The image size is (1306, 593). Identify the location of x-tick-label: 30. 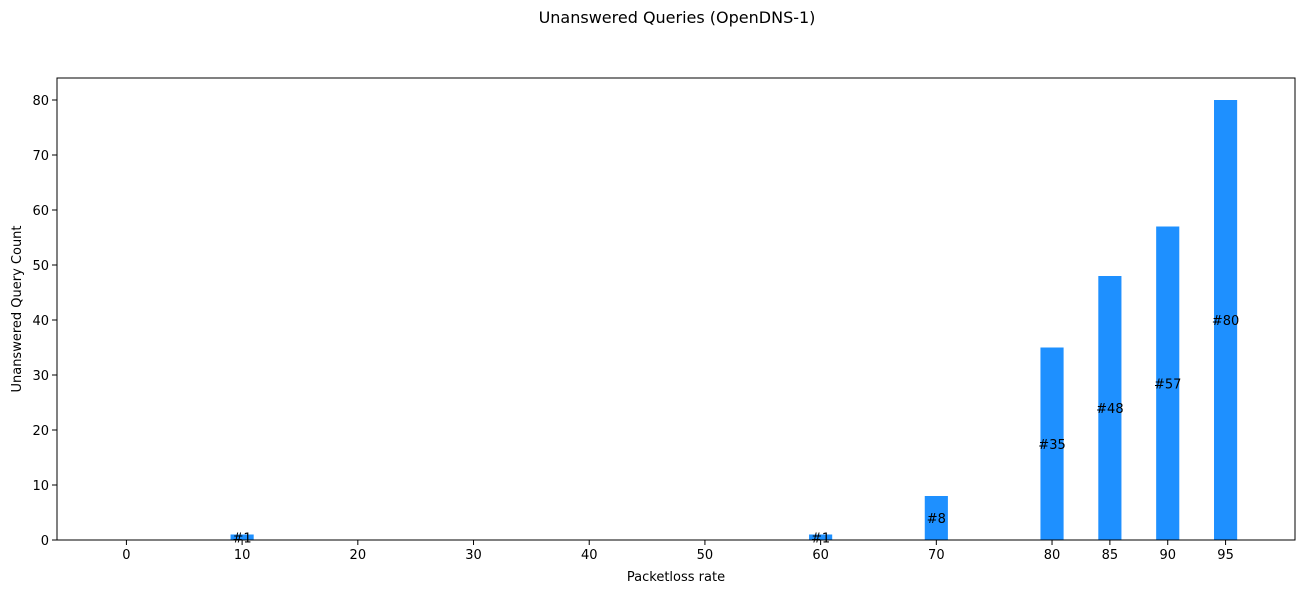
(473, 555).